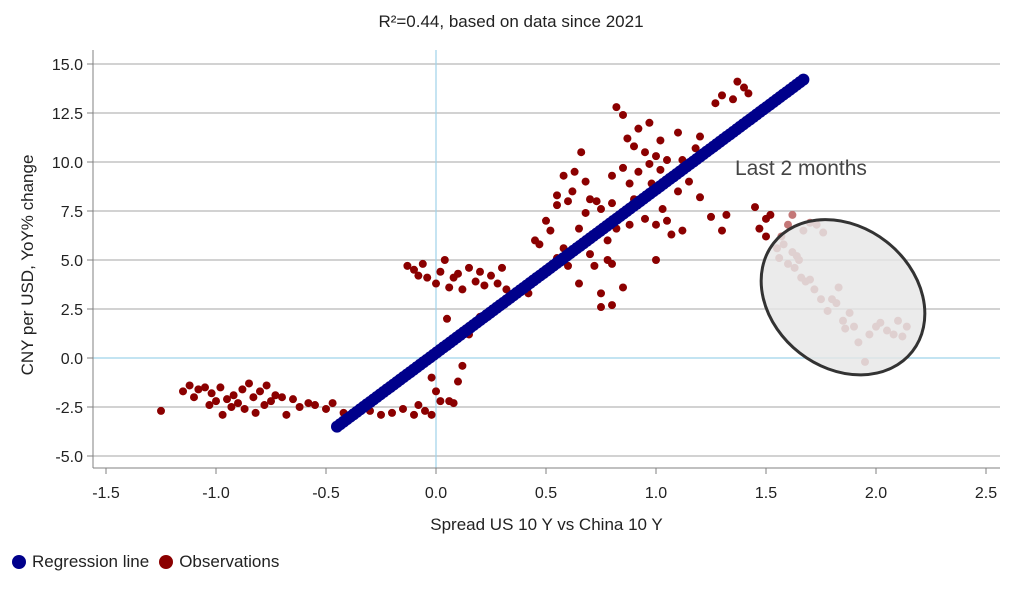  Describe the element at coordinates (80, 562) in the screenshot. I see `legend-item-regression: Regression line` at that location.